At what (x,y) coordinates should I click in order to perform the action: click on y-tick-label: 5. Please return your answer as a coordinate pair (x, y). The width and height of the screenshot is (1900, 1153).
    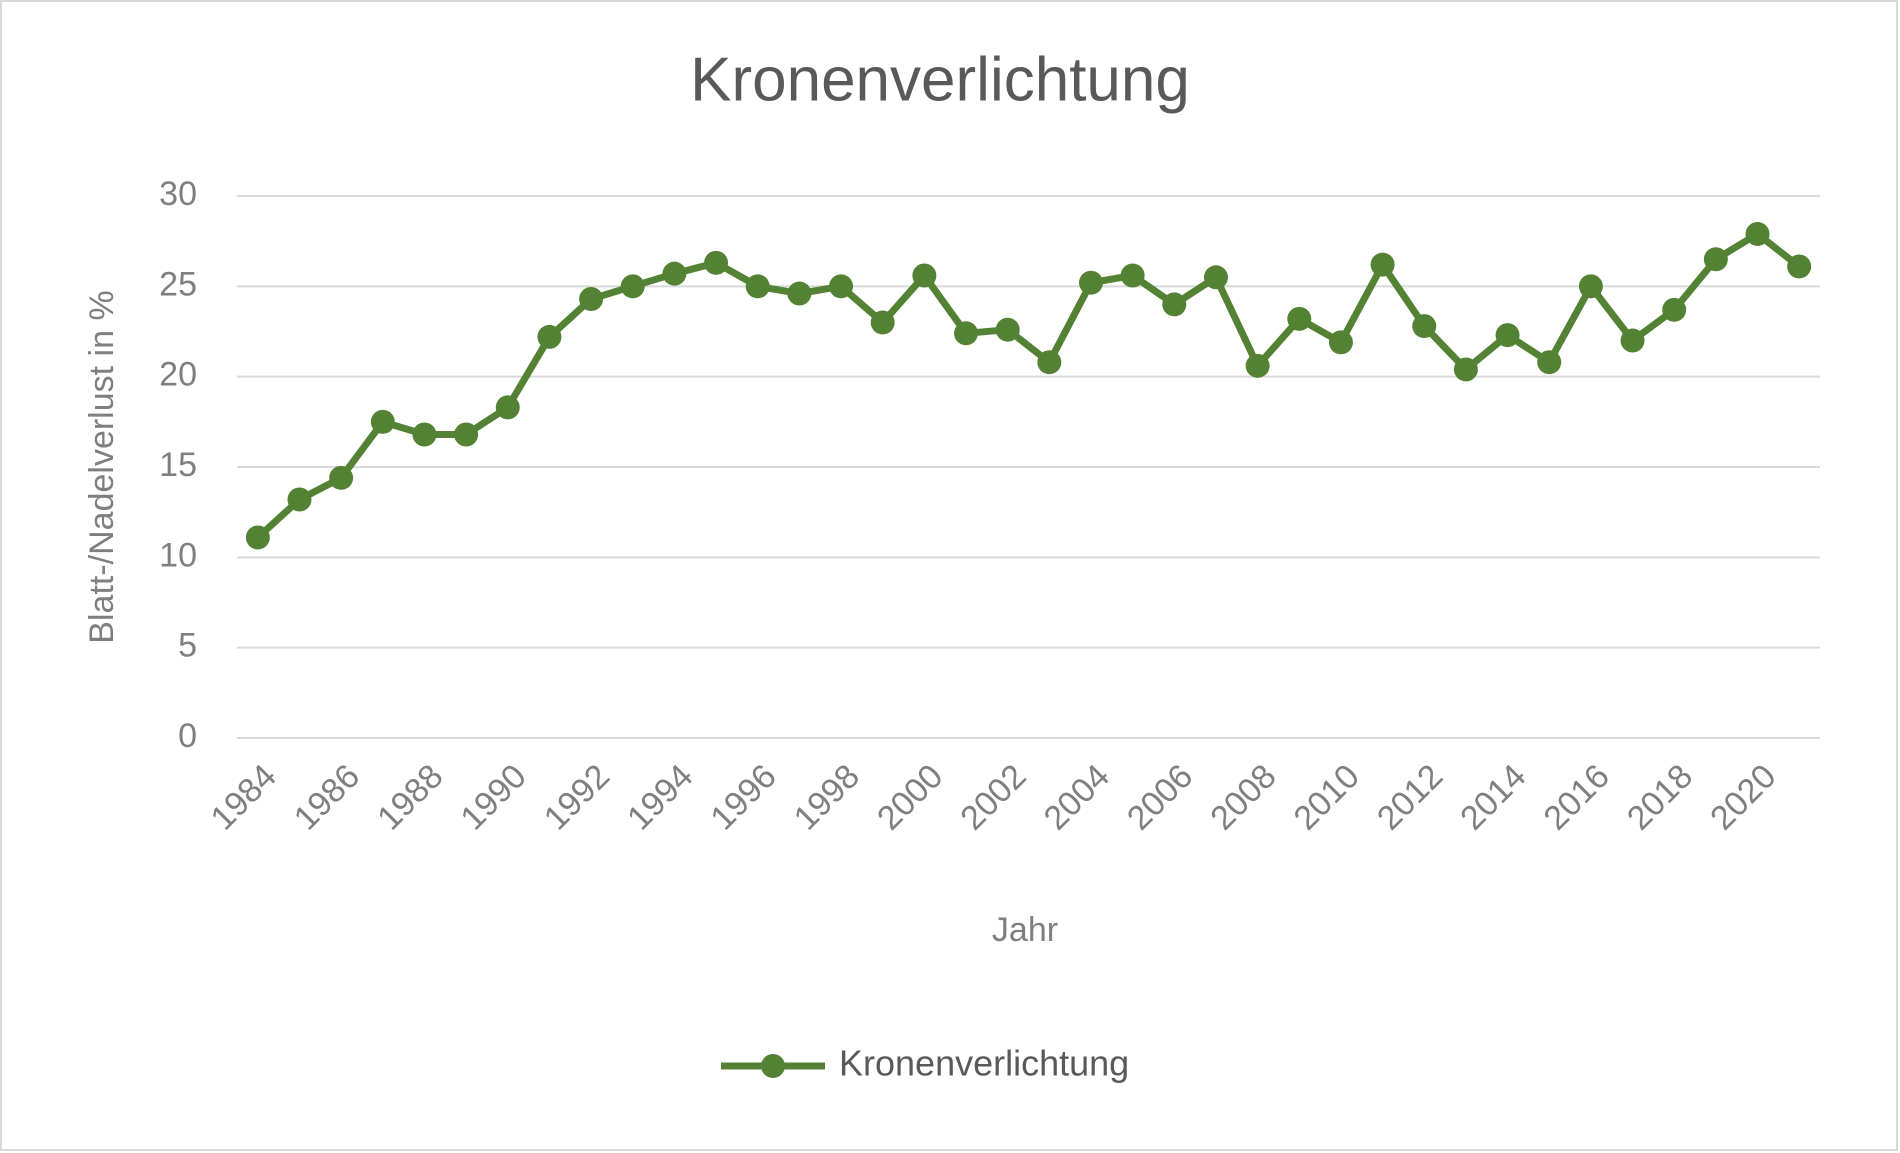
    Looking at the image, I should click on (187, 646).